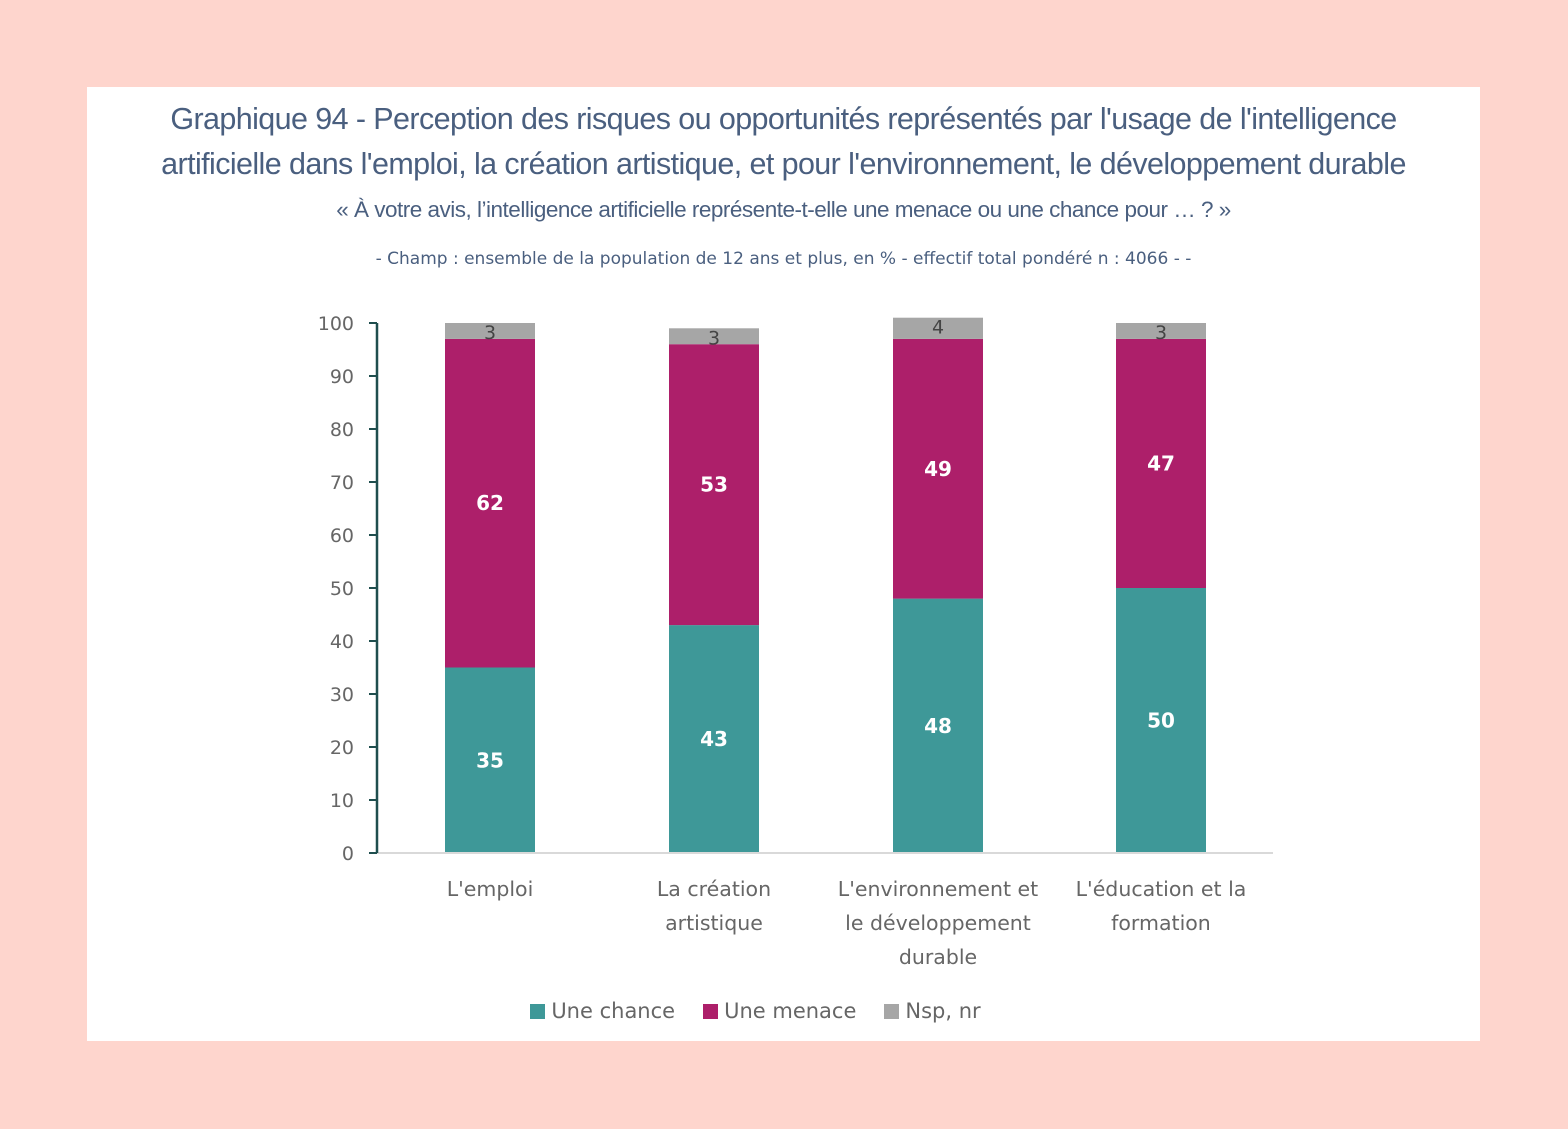  Describe the element at coordinates (342, 483) in the screenshot. I see `y-tick-label: 70` at that location.